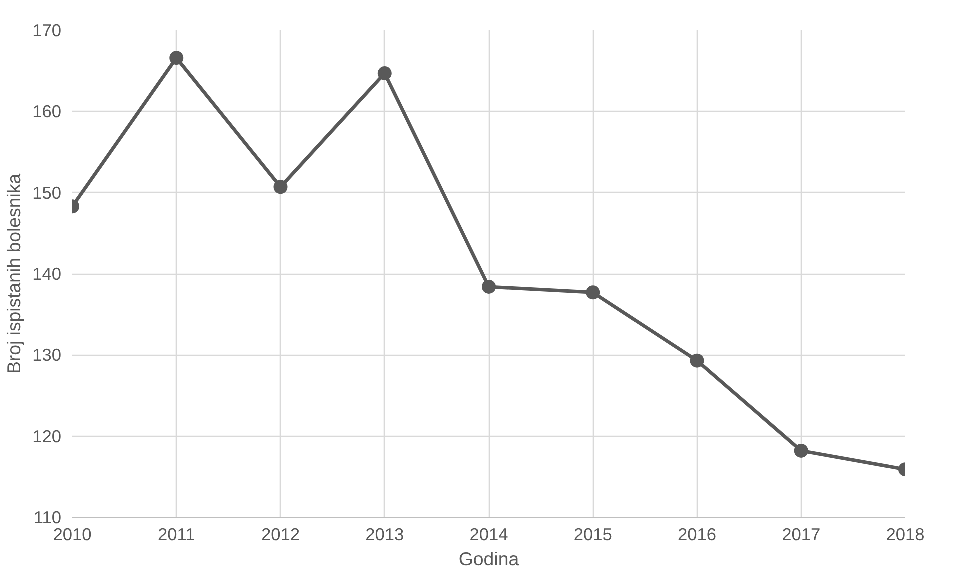 The height and width of the screenshot is (580, 958). Describe the element at coordinates (48, 518) in the screenshot. I see `y-tick-label: 110` at that location.